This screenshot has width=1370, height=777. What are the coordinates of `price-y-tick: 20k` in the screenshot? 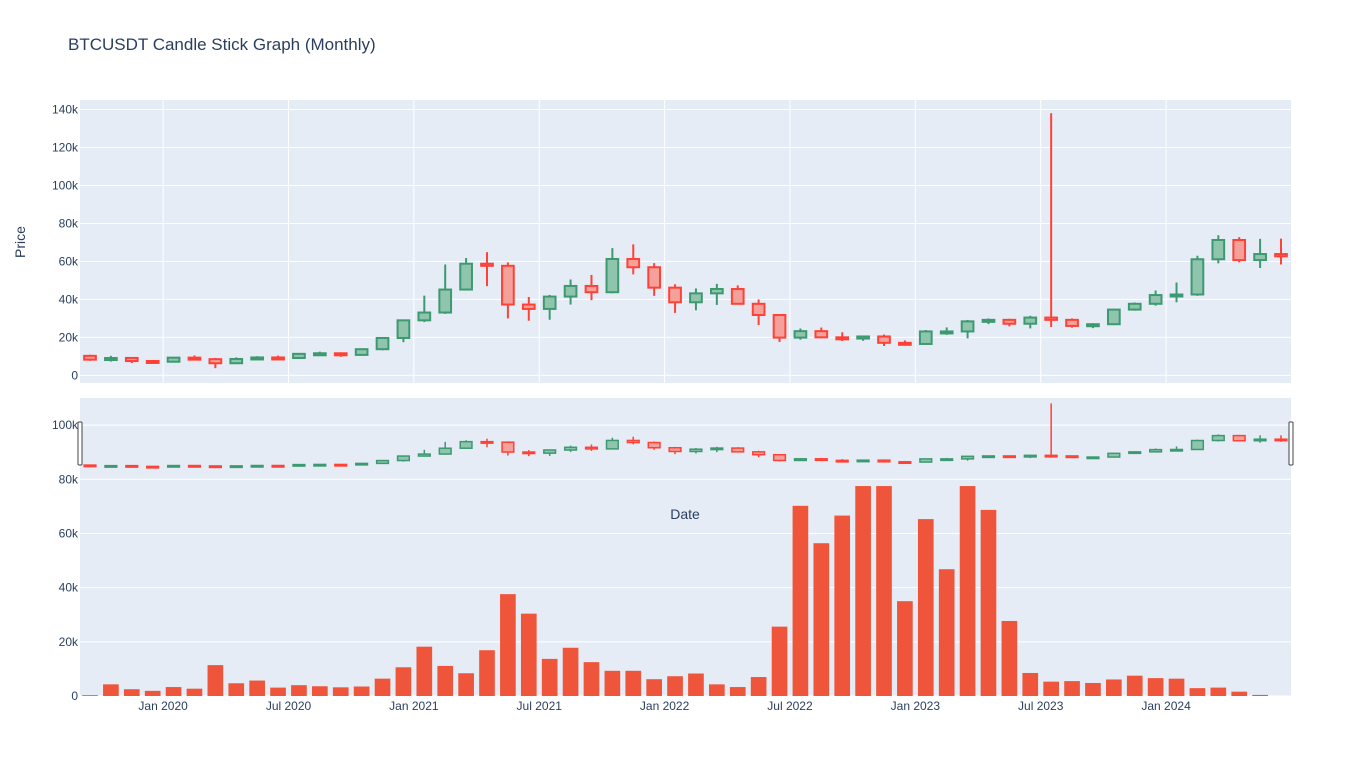 It's located at (69, 337).